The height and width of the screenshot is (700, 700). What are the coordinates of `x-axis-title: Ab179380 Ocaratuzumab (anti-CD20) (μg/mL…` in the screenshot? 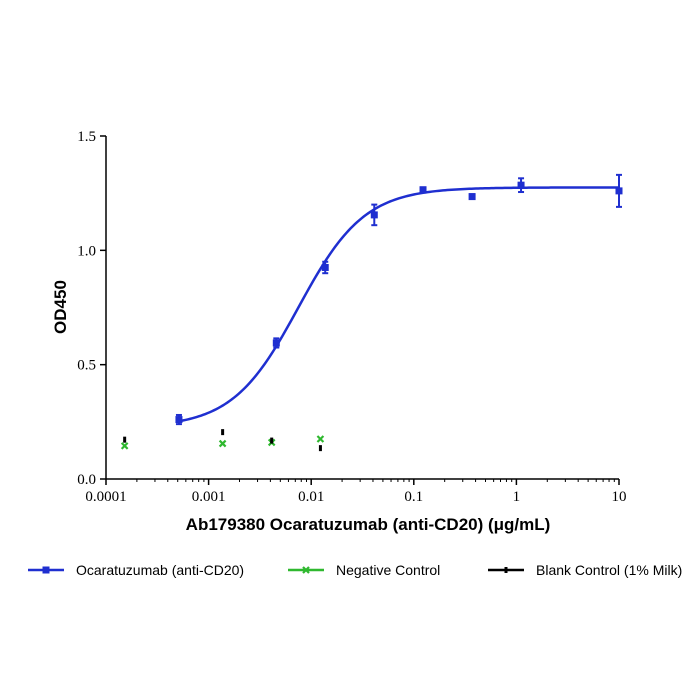 It's located at (368, 524).